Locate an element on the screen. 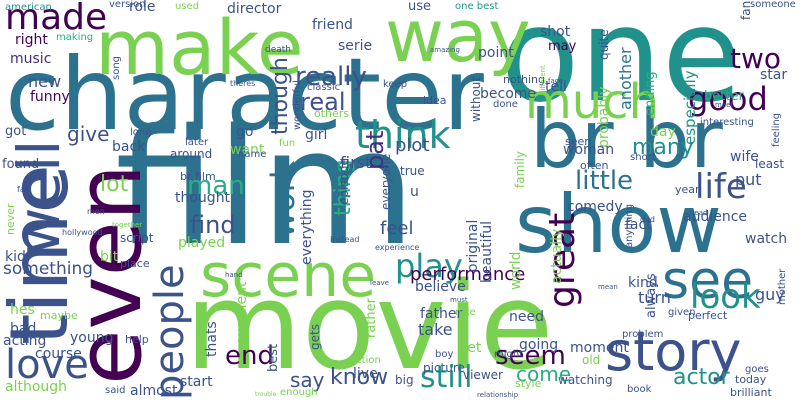 Image resolution: width=800 pixels, height=400 pixels. word-fact: fact is located at coordinates (638, 225).